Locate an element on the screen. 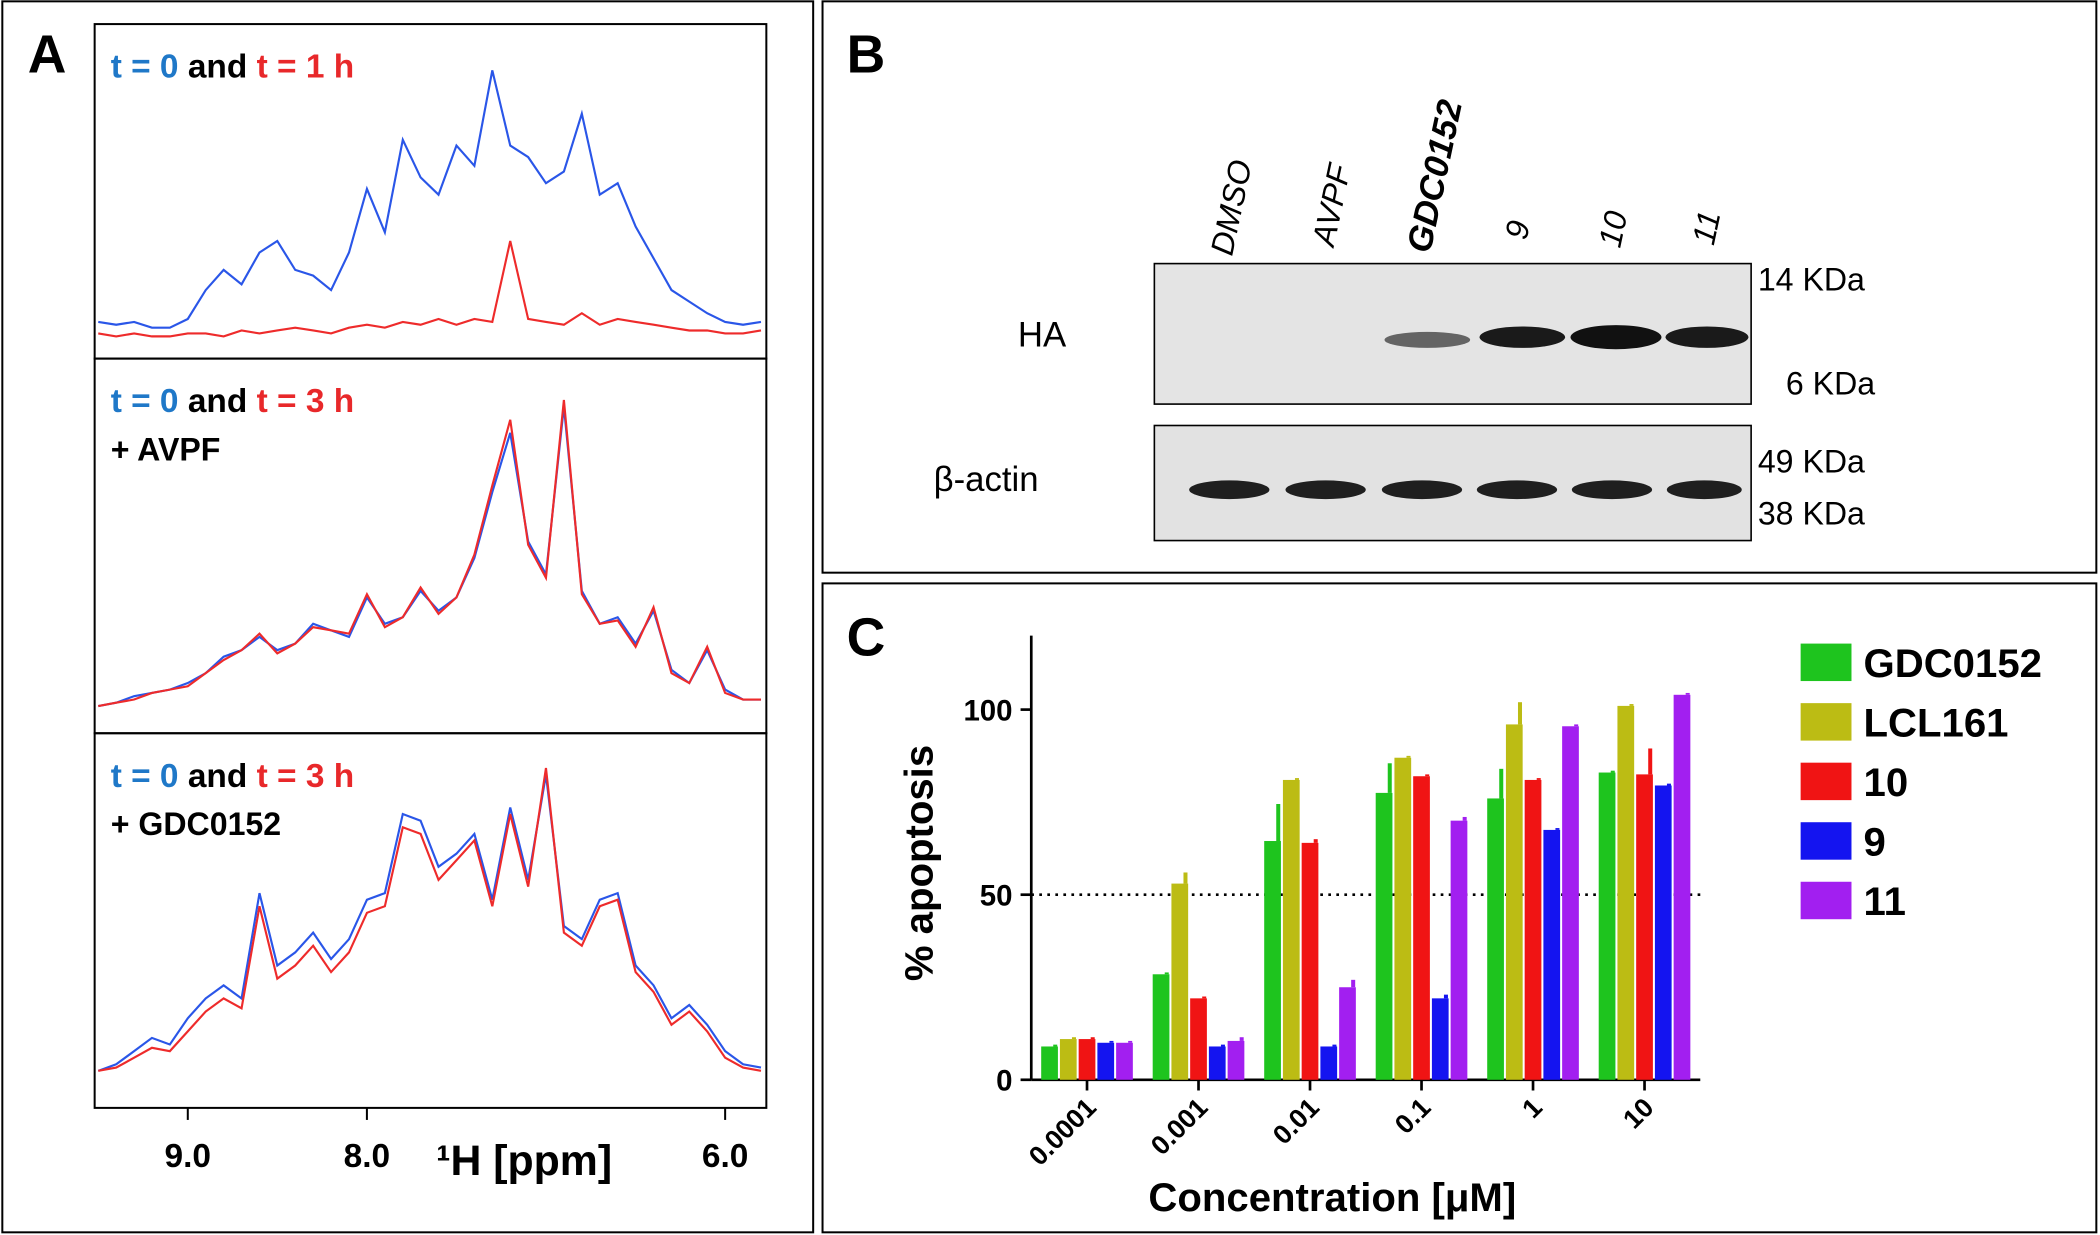 Image resolution: width=2100 pixels, height=1235 pixels. x-tick-label: 10 is located at coordinates (1638, 1113).